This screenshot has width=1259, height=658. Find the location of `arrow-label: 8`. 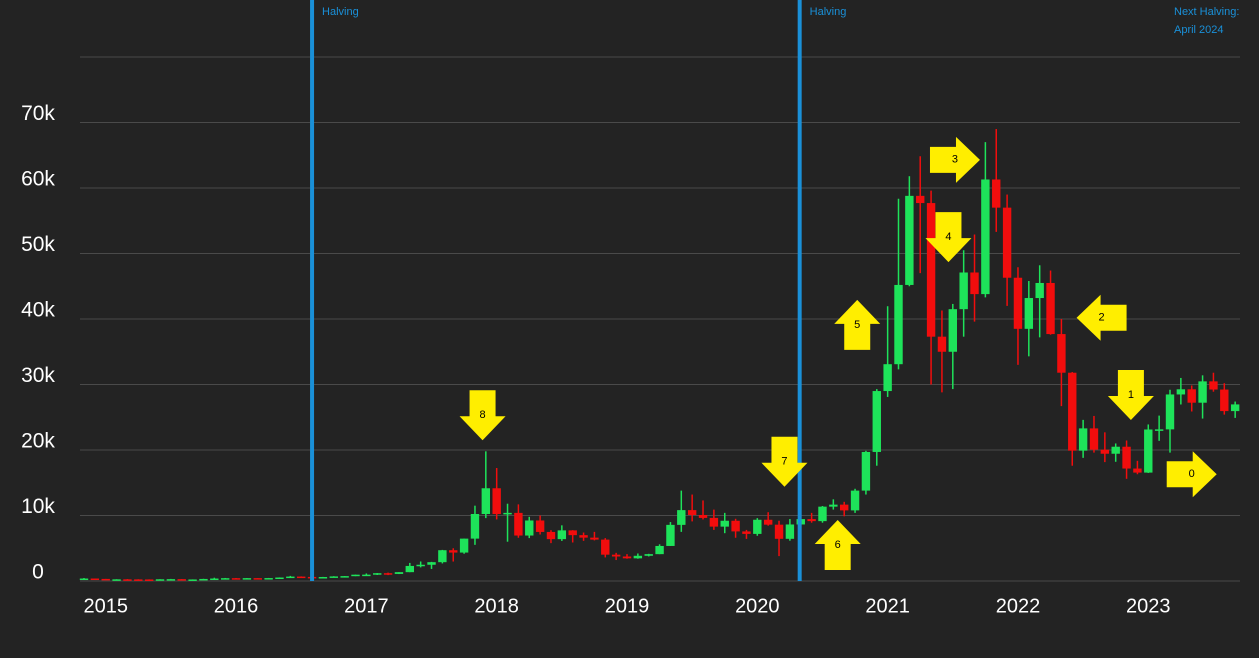

arrow-label: 8 is located at coordinates (482, 415).